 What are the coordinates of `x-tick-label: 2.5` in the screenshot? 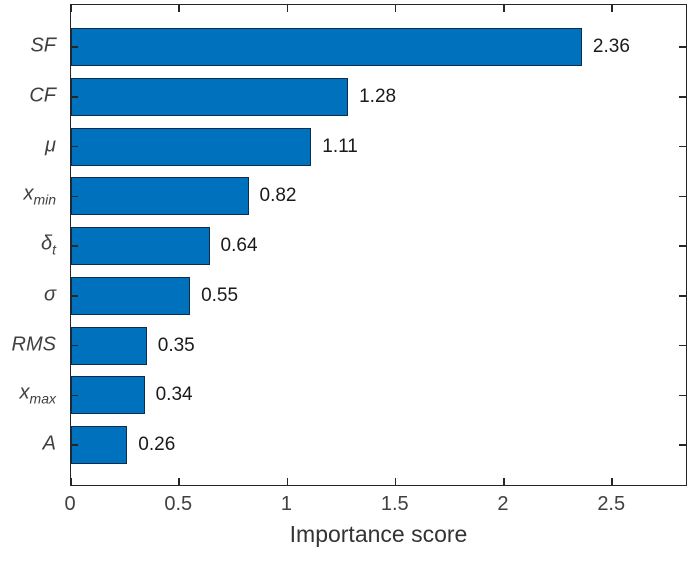 It's located at (611, 504).